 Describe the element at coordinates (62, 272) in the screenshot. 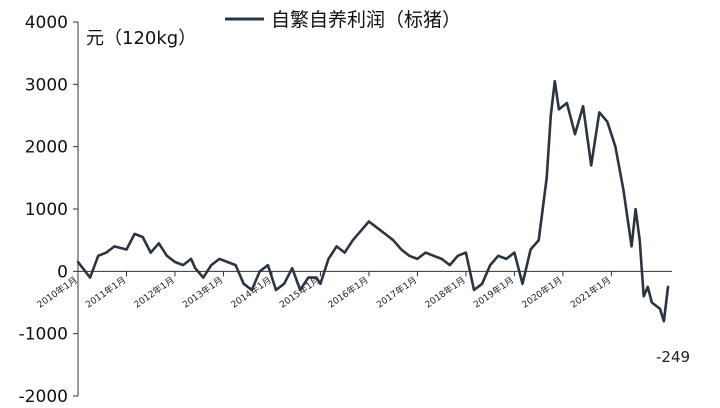

I see `y-tick-label: 0` at that location.